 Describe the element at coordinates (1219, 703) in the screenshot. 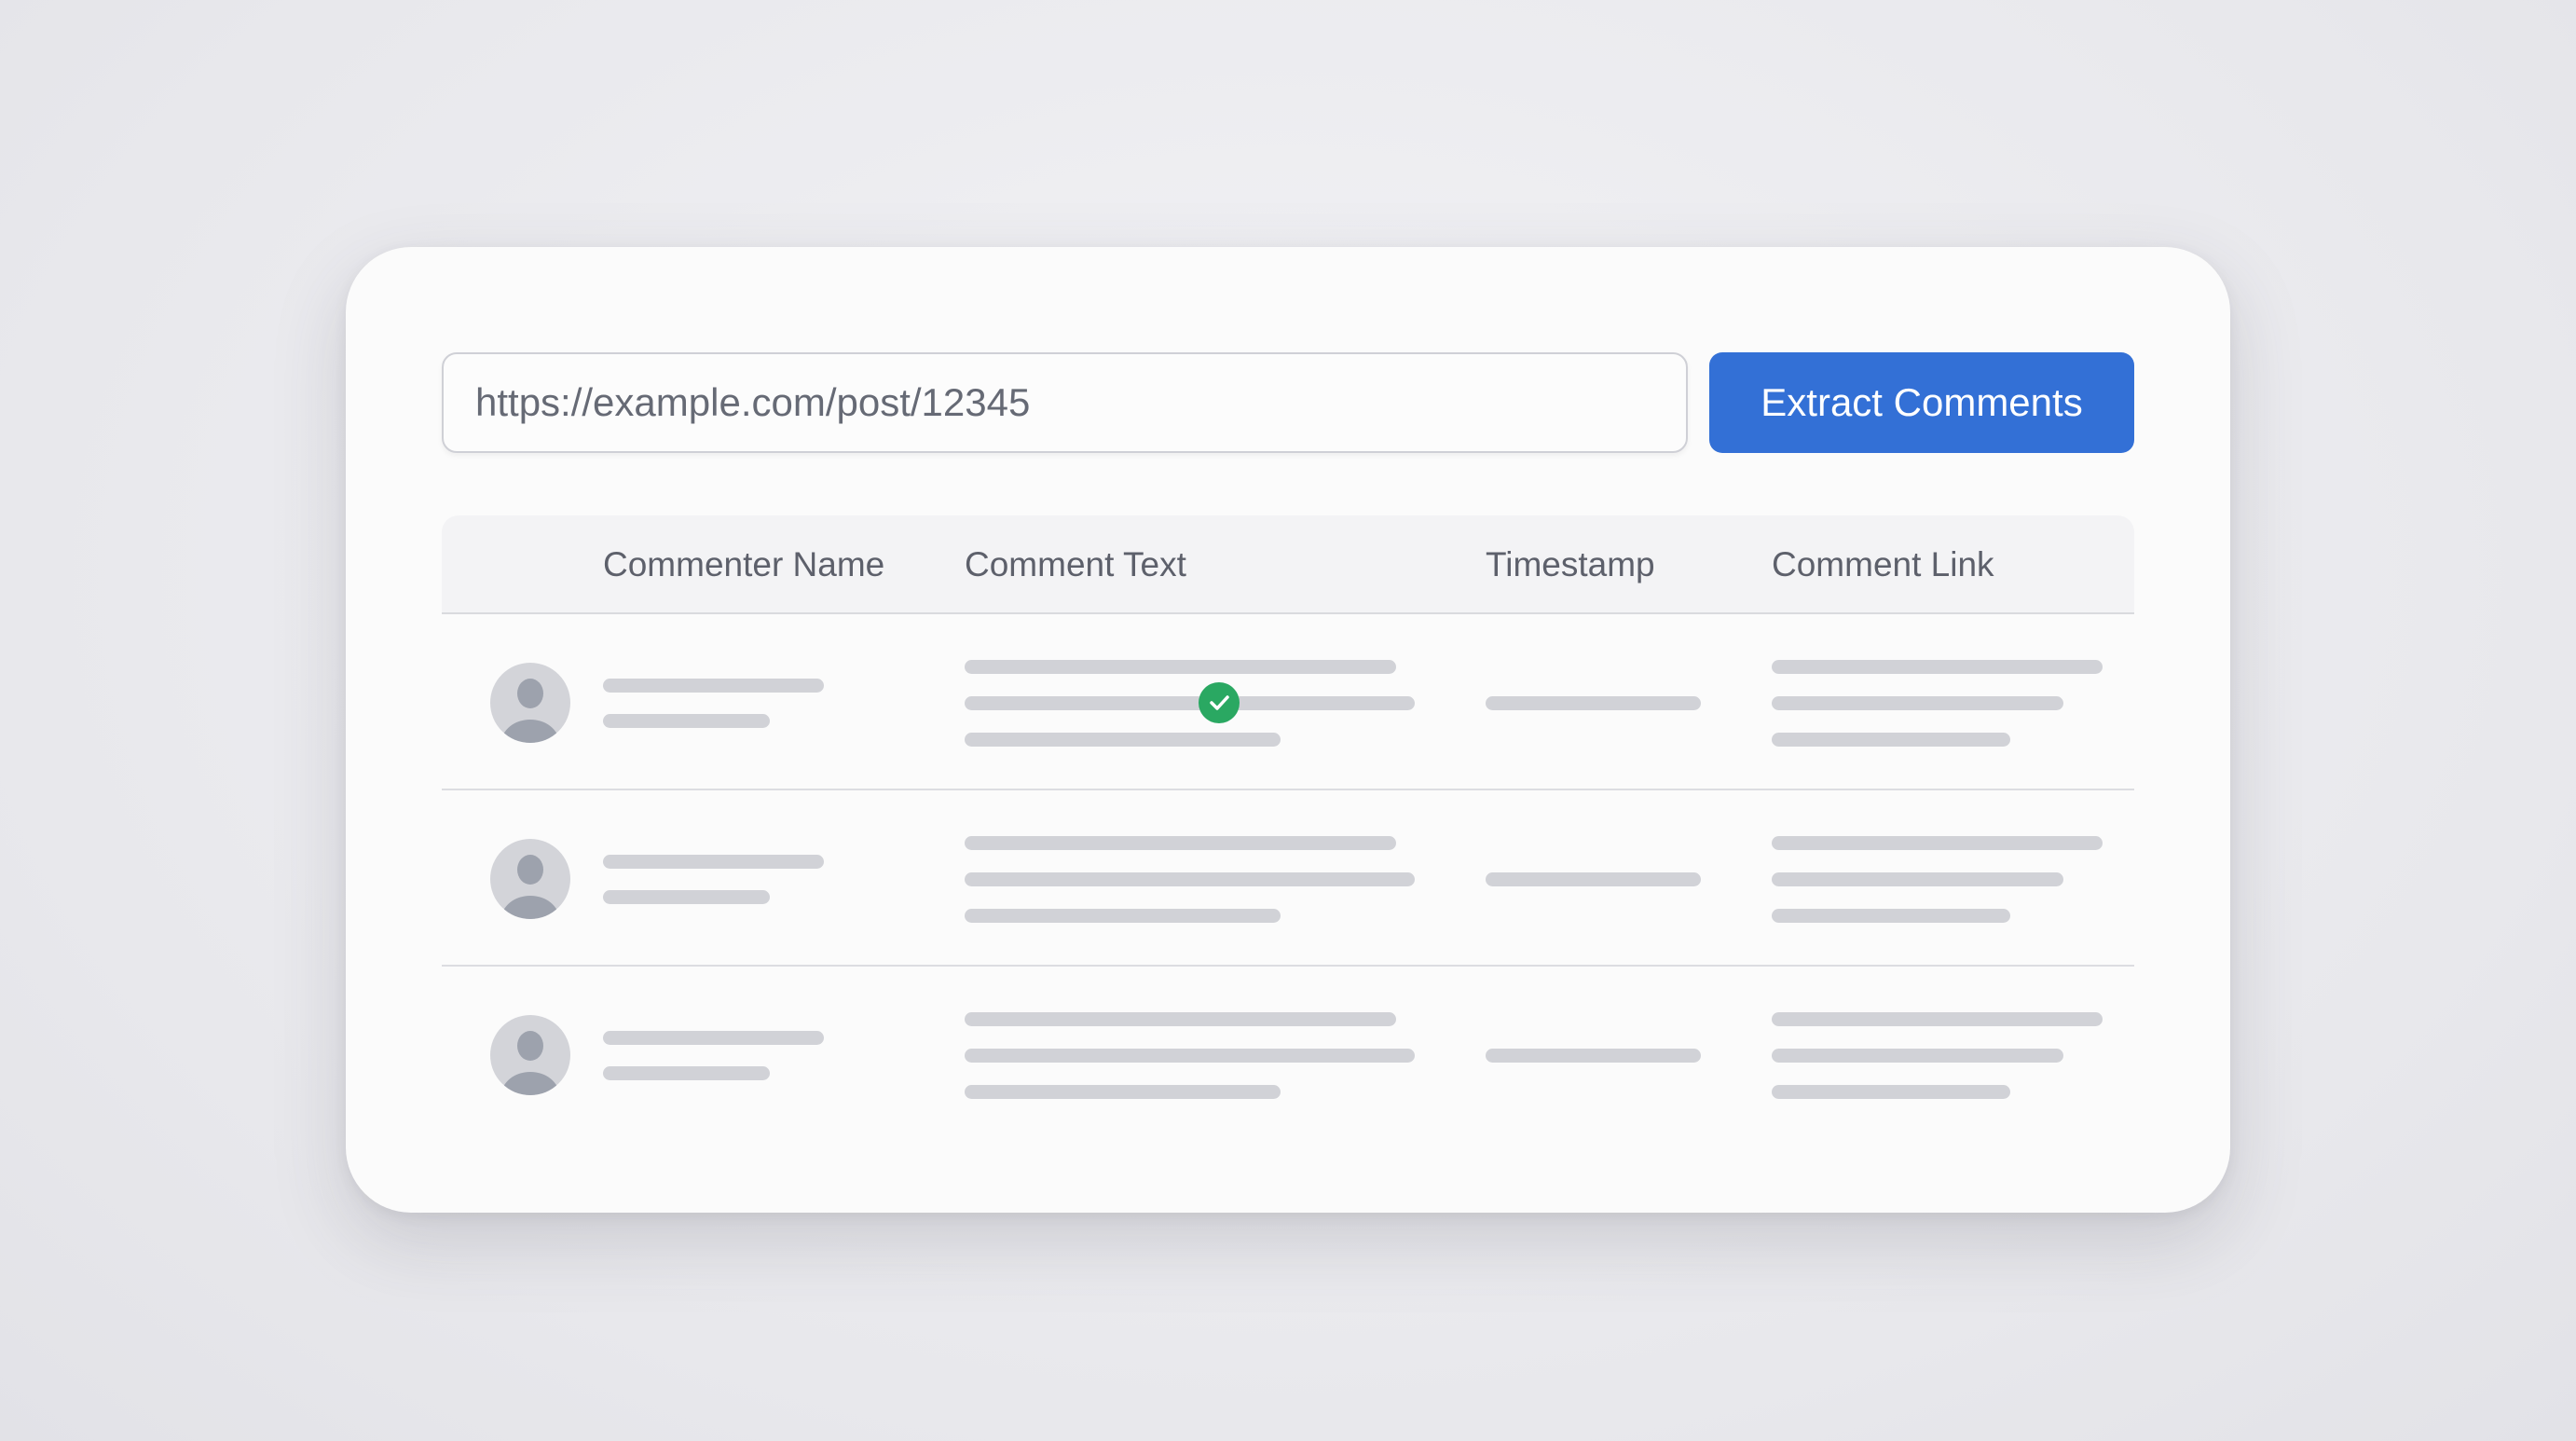

I see `check-circle-icon` at that location.